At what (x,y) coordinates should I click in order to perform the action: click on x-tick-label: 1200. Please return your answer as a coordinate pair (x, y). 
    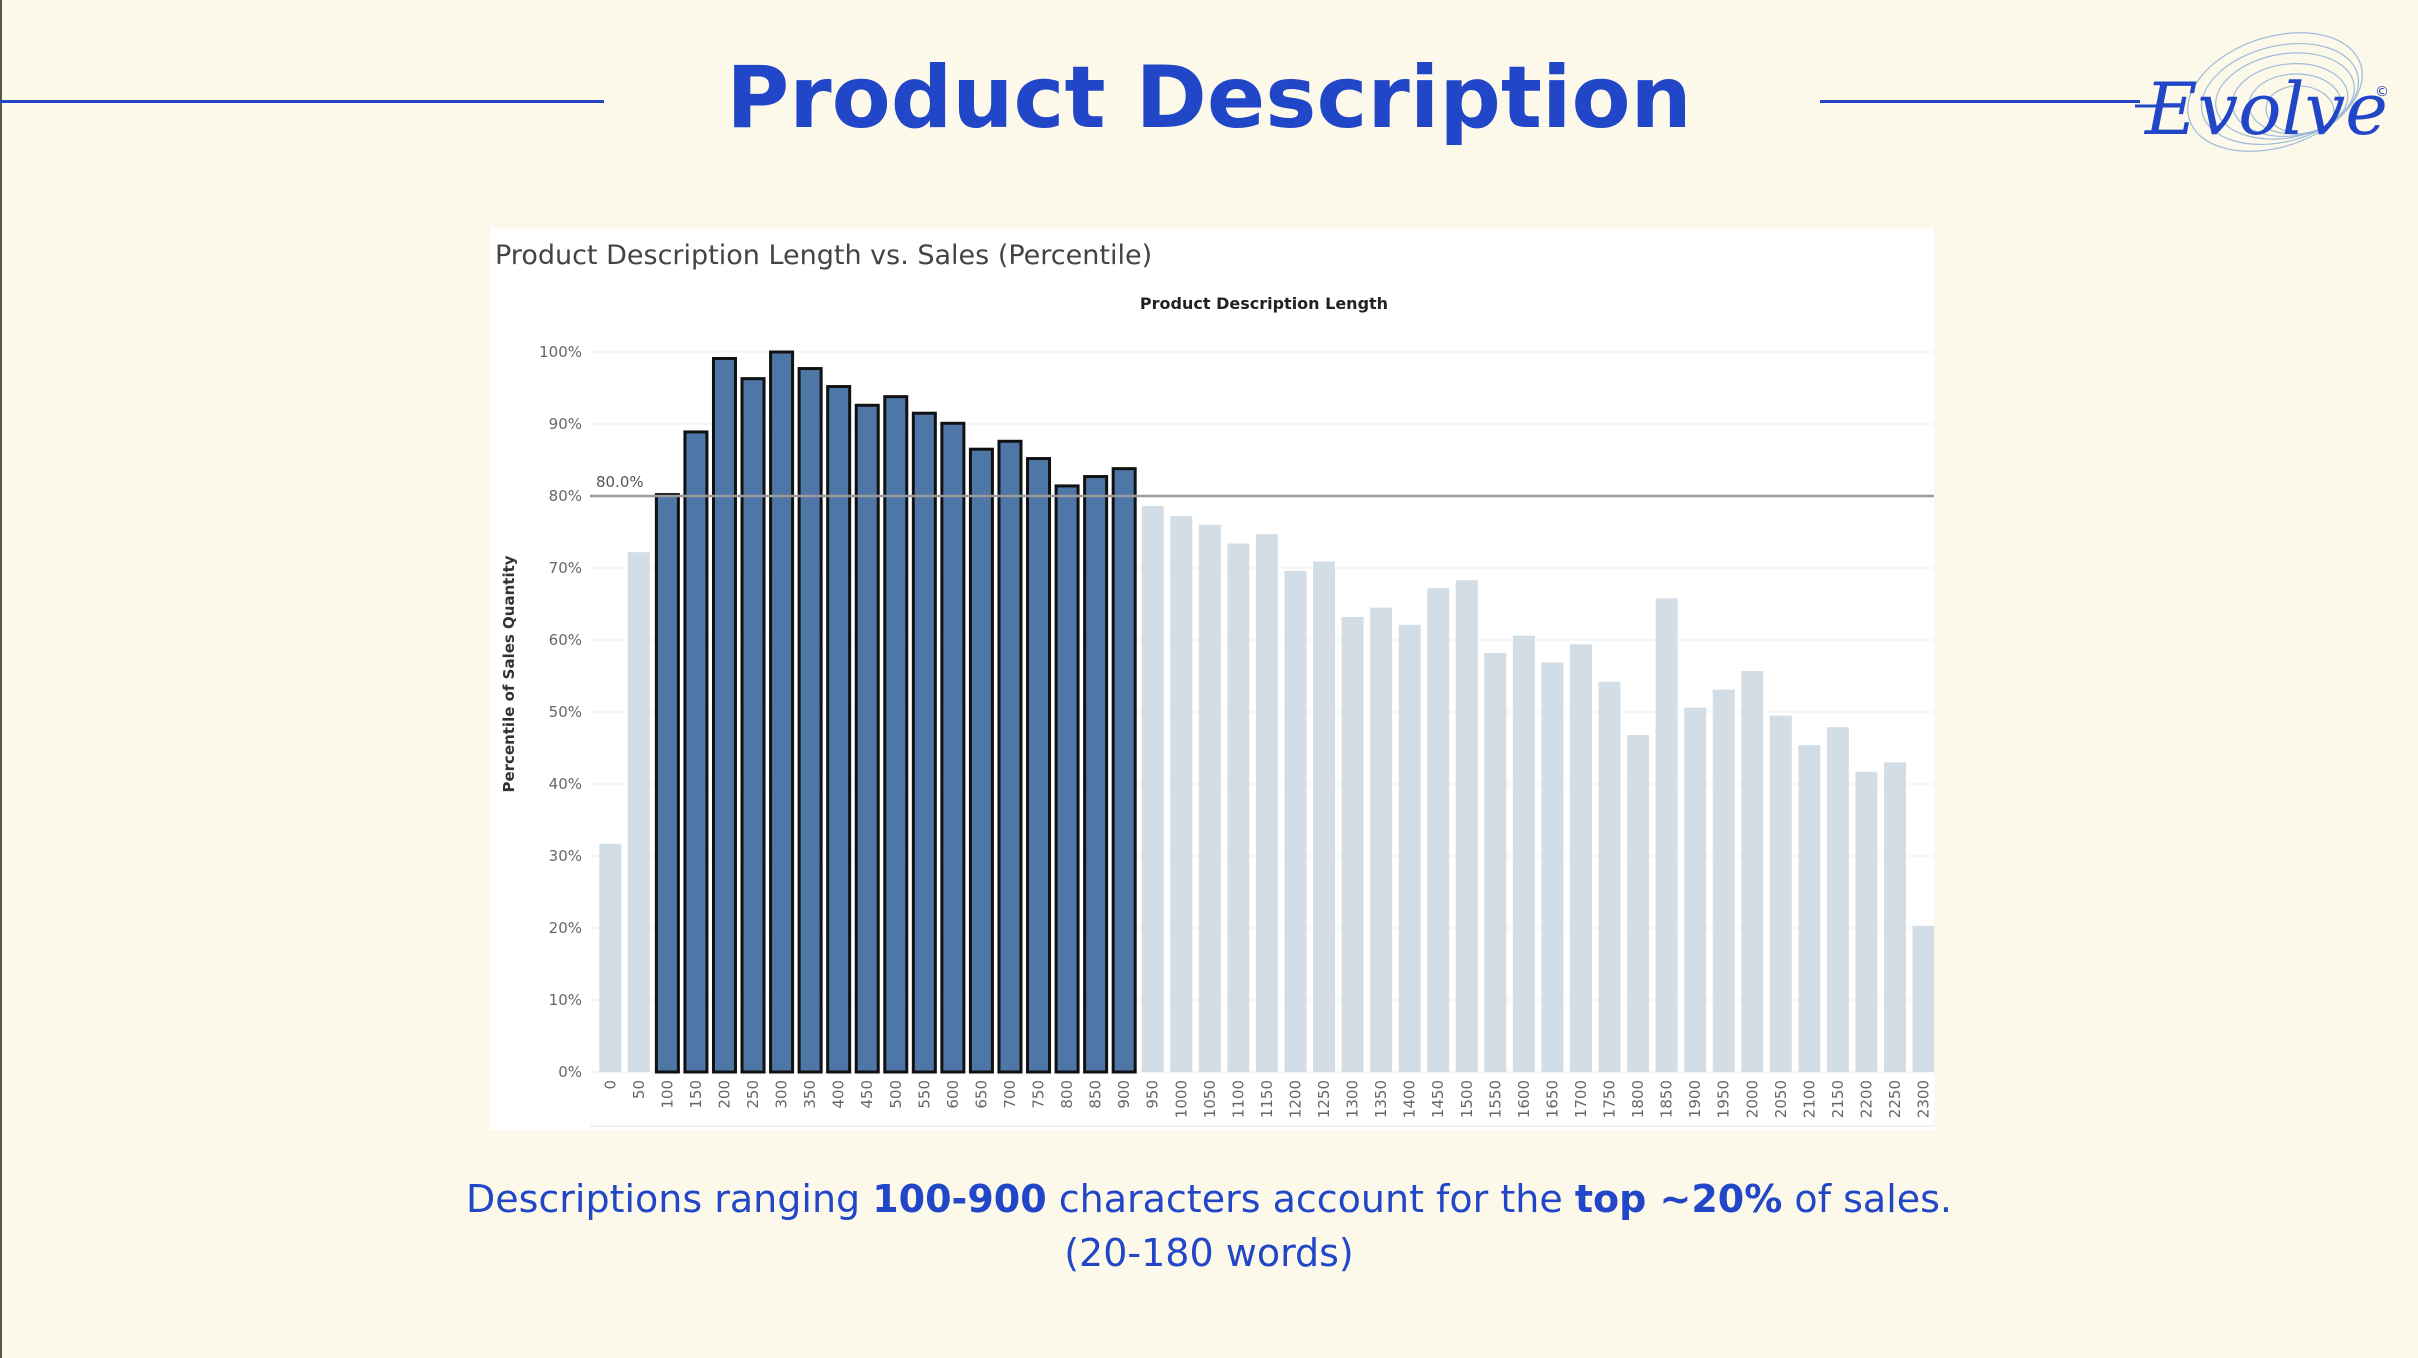
    Looking at the image, I should click on (1295, 1099).